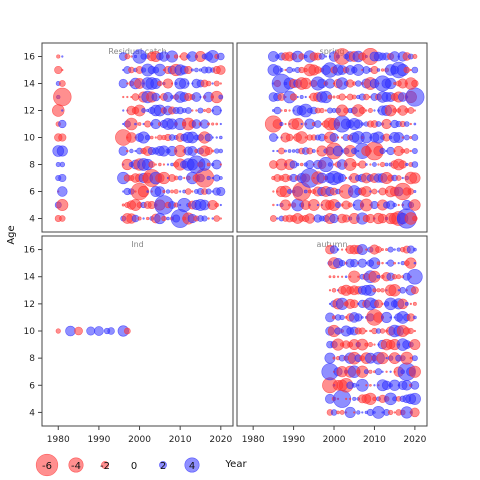 The image size is (480, 480). I want to click on x-tick-label: 2000, so click(334, 440).